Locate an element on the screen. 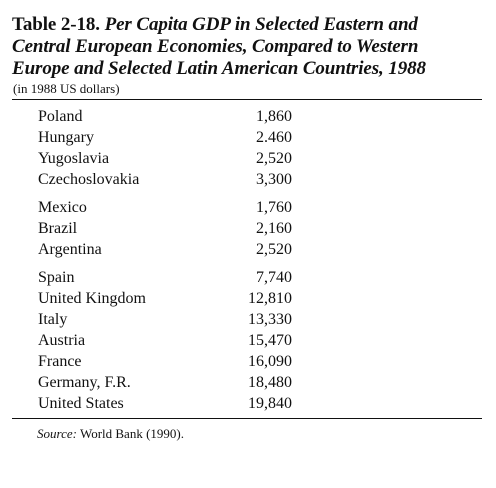  table-row: Brazil 2,160 is located at coordinates (247, 228).